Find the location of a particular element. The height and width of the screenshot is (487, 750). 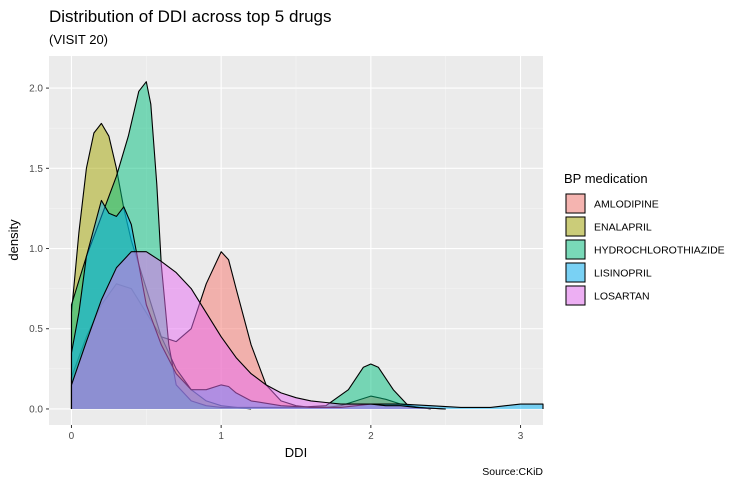

legend-swatch-losartan is located at coordinates (575, 295).